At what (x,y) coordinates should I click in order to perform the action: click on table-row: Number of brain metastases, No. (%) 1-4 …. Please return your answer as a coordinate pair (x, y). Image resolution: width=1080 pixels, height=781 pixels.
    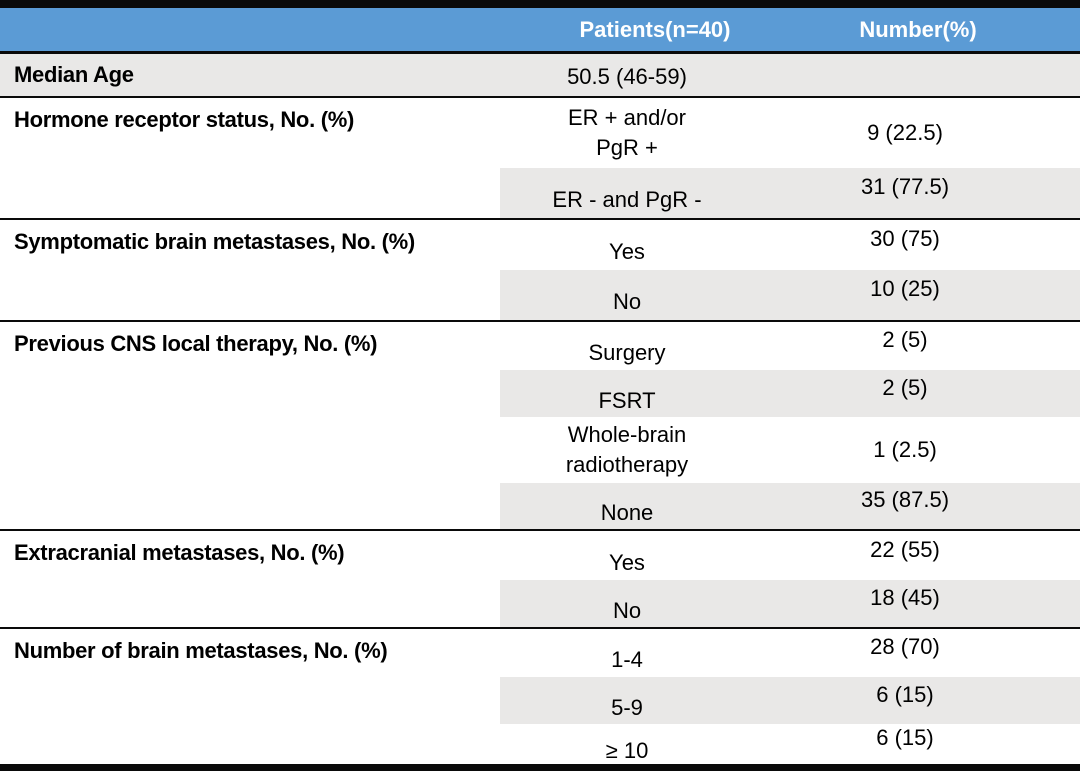
    Looking at the image, I should click on (540, 653).